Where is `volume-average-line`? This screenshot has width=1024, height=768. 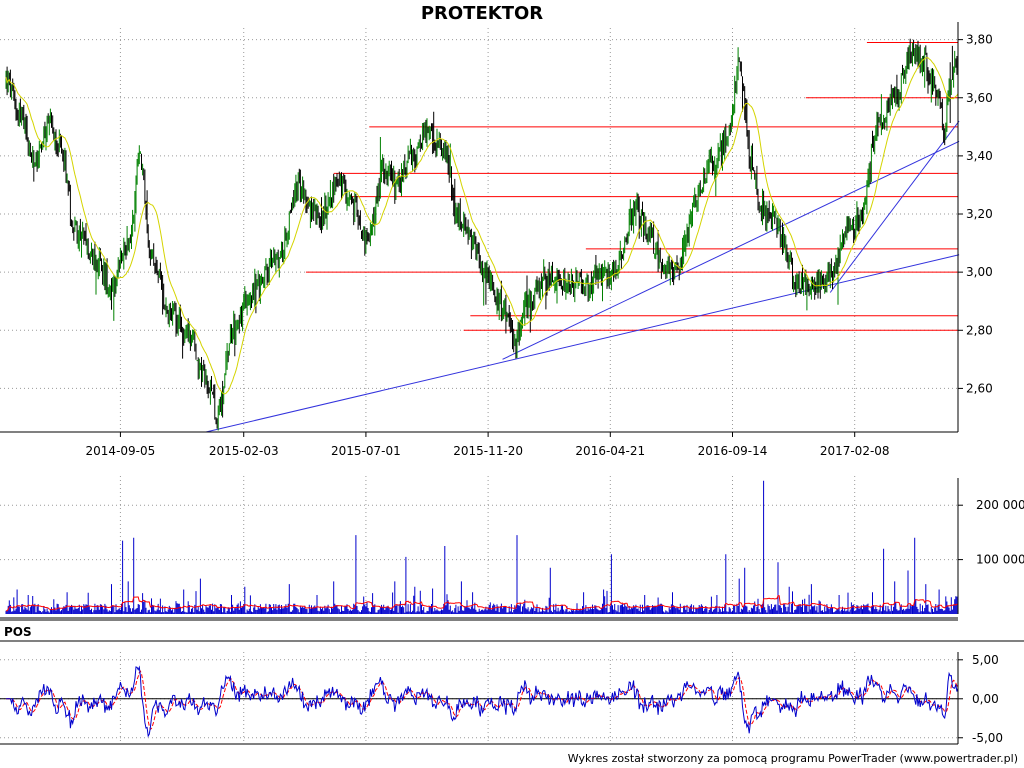 volume-average-line is located at coordinates (481, 603).